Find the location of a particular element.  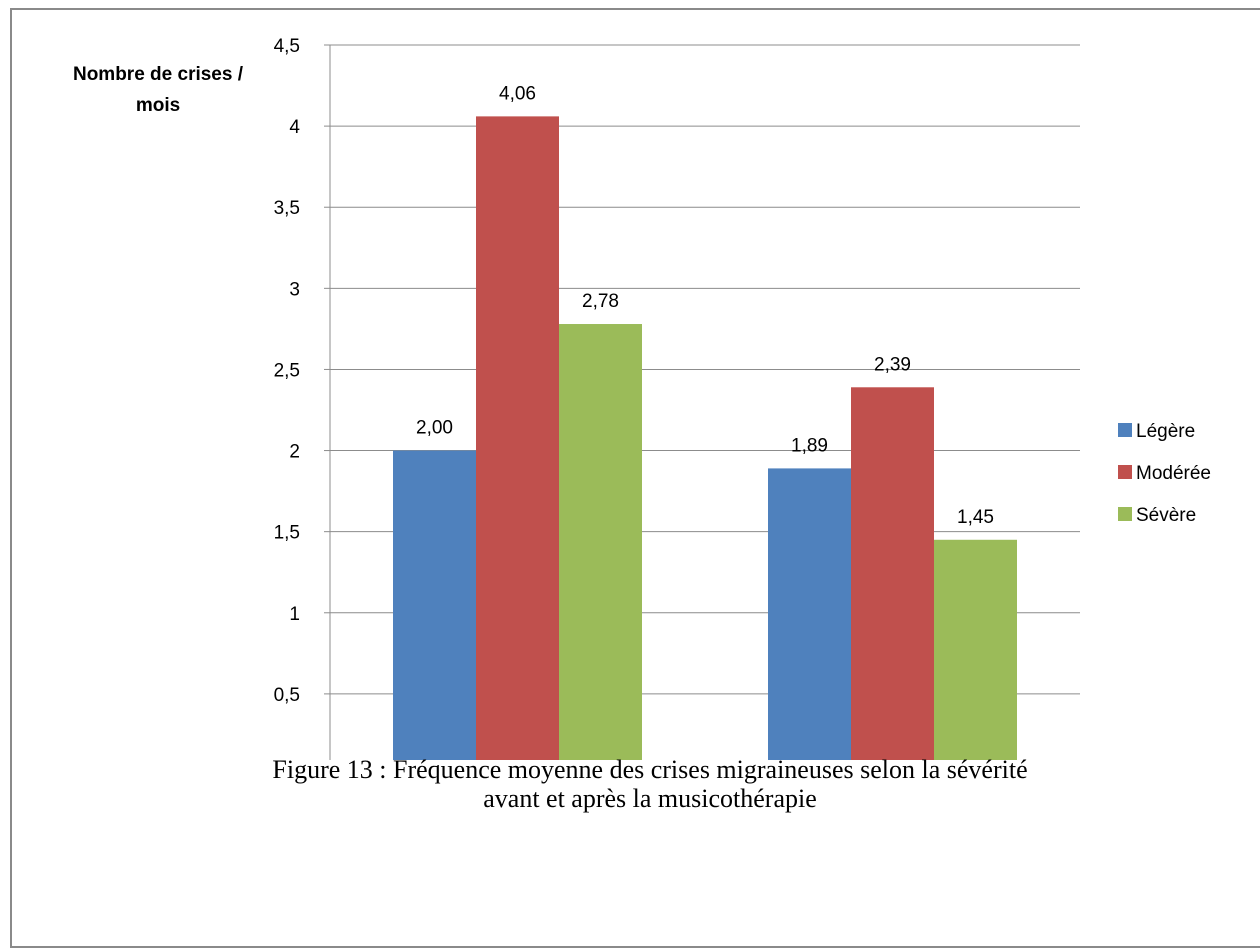

y-tick-label: 2,5 is located at coordinates (287, 370).